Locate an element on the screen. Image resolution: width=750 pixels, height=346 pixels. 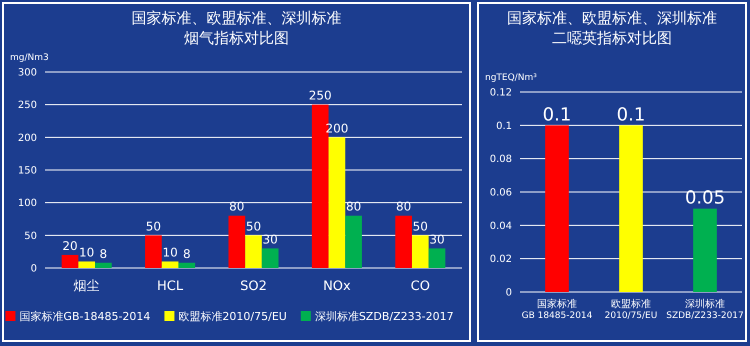
y-axis-title: mg/Nm3 is located at coordinates (29, 58).